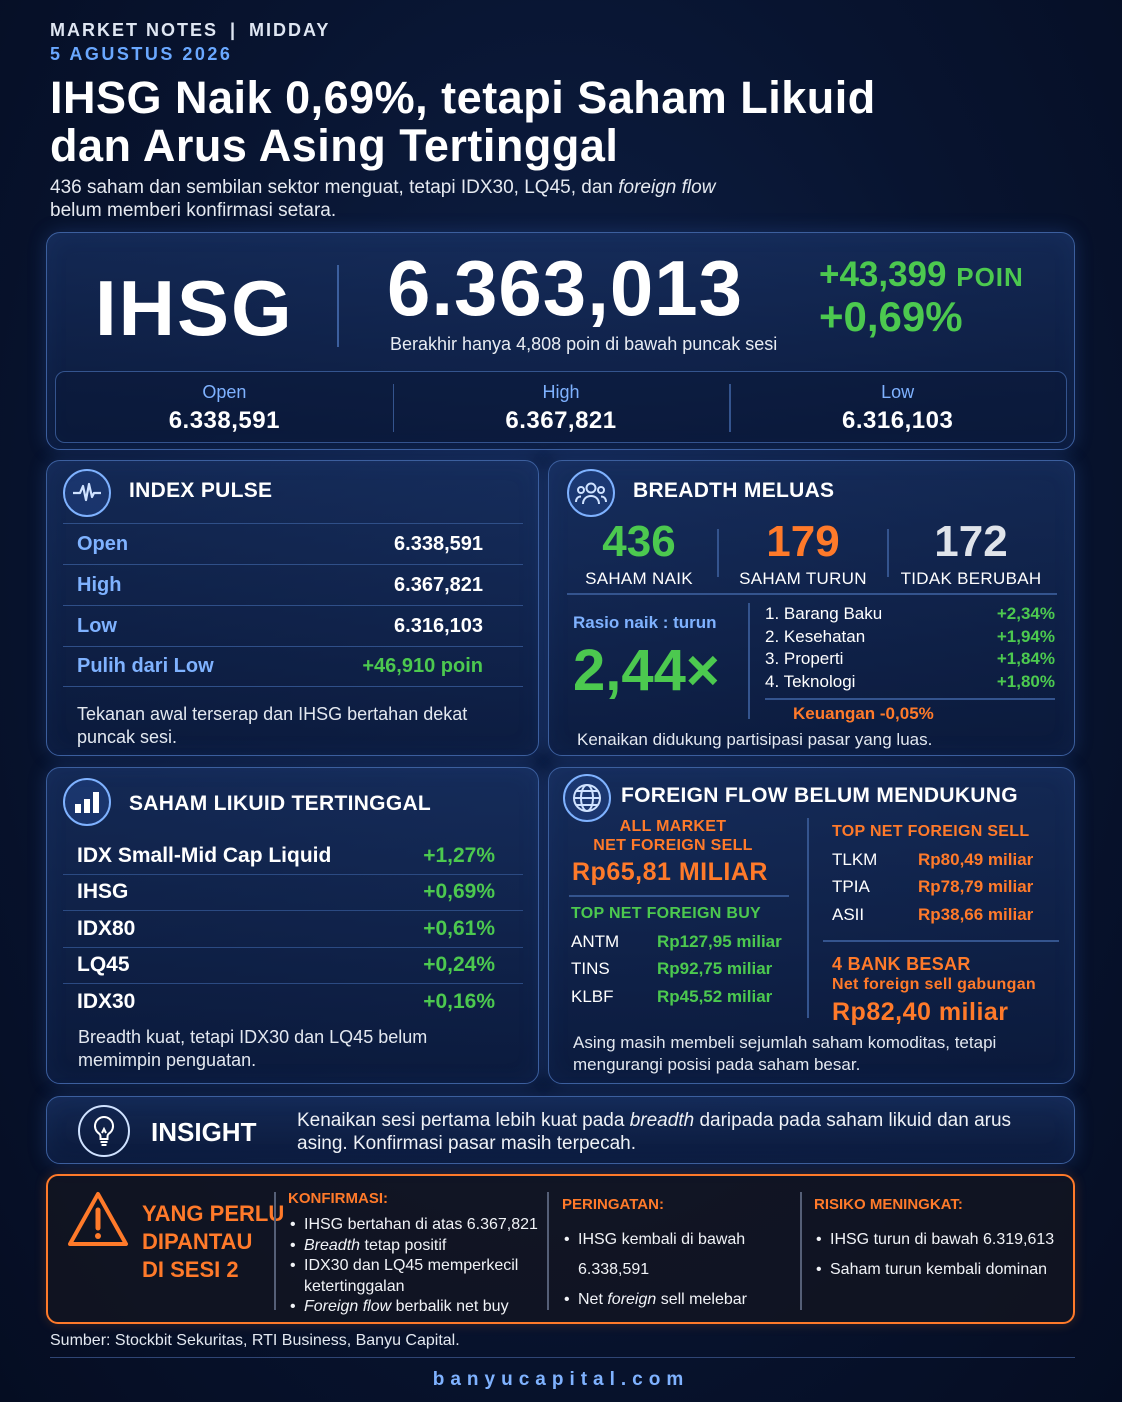 This screenshot has height=1402, width=1122. I want to click on list-item: IHSG kembali di bawah 6.338,591, so click(681, 1255).